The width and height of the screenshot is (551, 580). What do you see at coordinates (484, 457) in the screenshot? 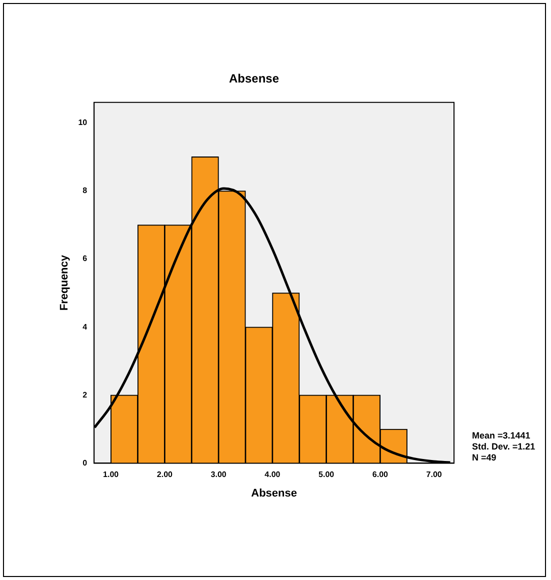
I see `text: N =49` at bounding box center [484, 457].